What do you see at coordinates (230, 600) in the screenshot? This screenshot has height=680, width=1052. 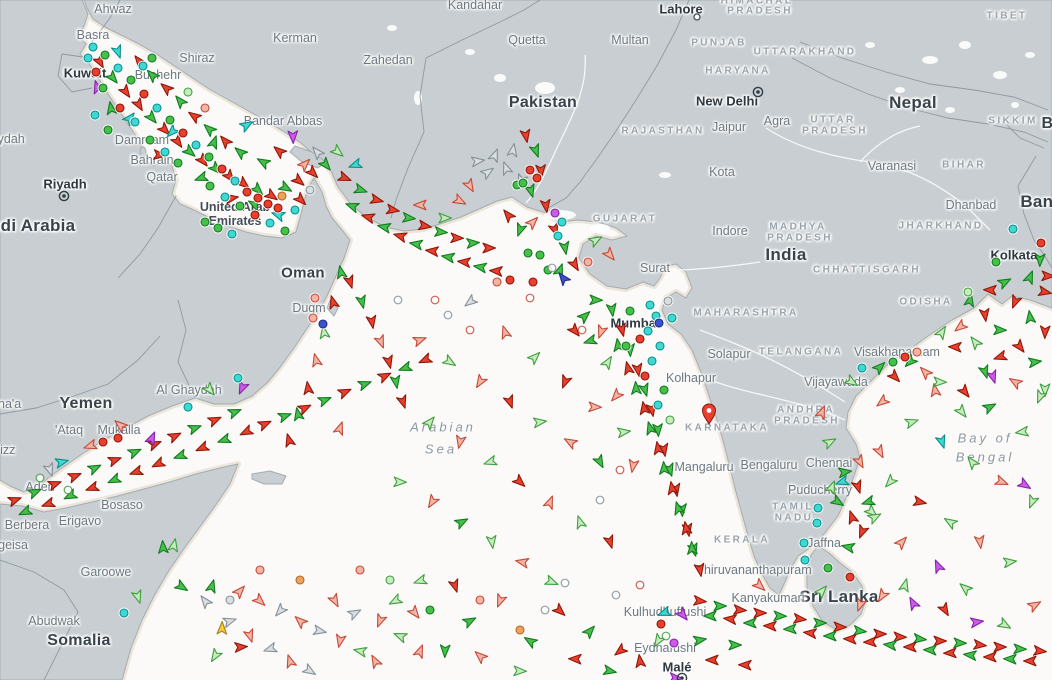 I see `vessel-dot-unspecified-gray` at bounding box center [230, 600].